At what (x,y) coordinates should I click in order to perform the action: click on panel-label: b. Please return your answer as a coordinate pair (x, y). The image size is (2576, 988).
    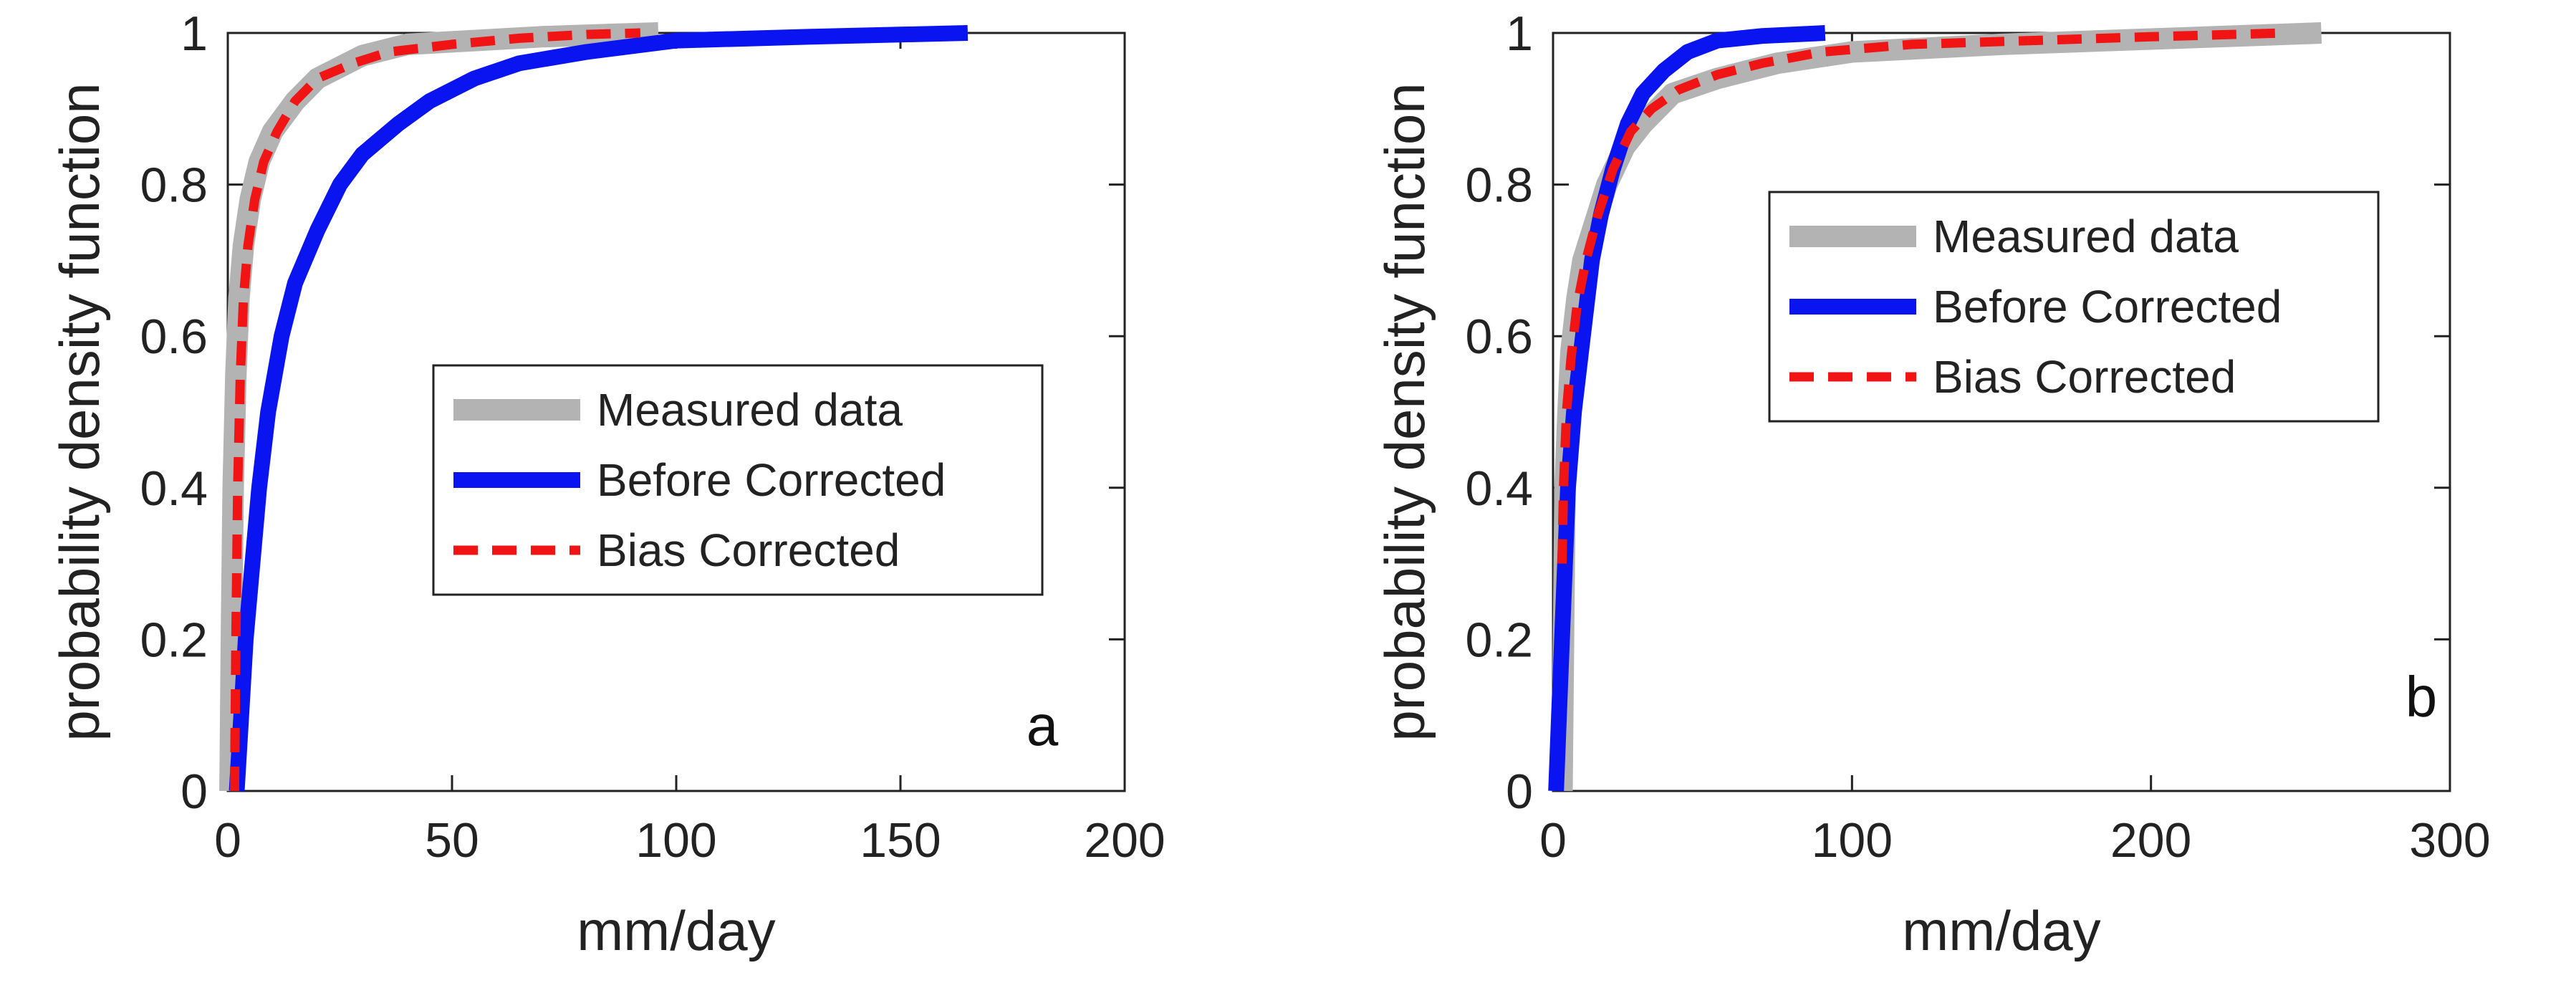
    Looking at the image, I should click on (2422, 697).